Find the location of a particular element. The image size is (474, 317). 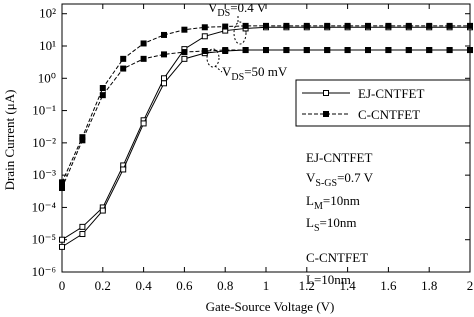

y-tick-label: 10⁻³ is located at coordinates (44, 174).